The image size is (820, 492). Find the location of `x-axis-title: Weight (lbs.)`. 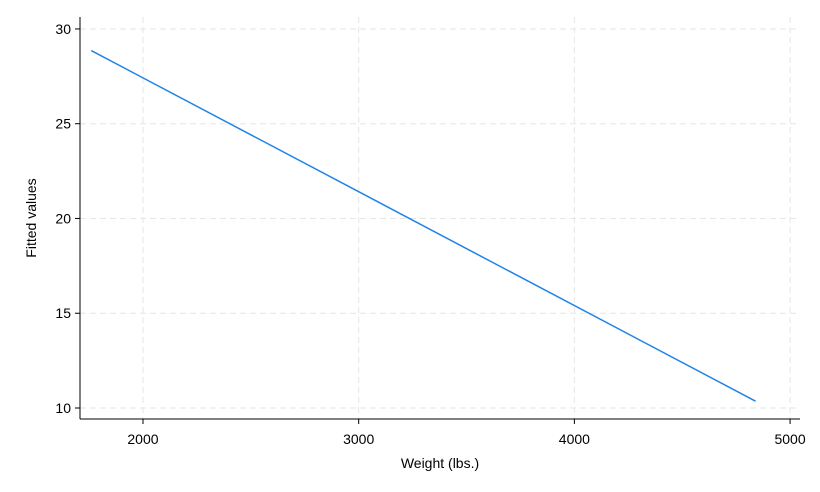

x-axis-title: Weight (lbs.) is located at coordinates (440, 463).